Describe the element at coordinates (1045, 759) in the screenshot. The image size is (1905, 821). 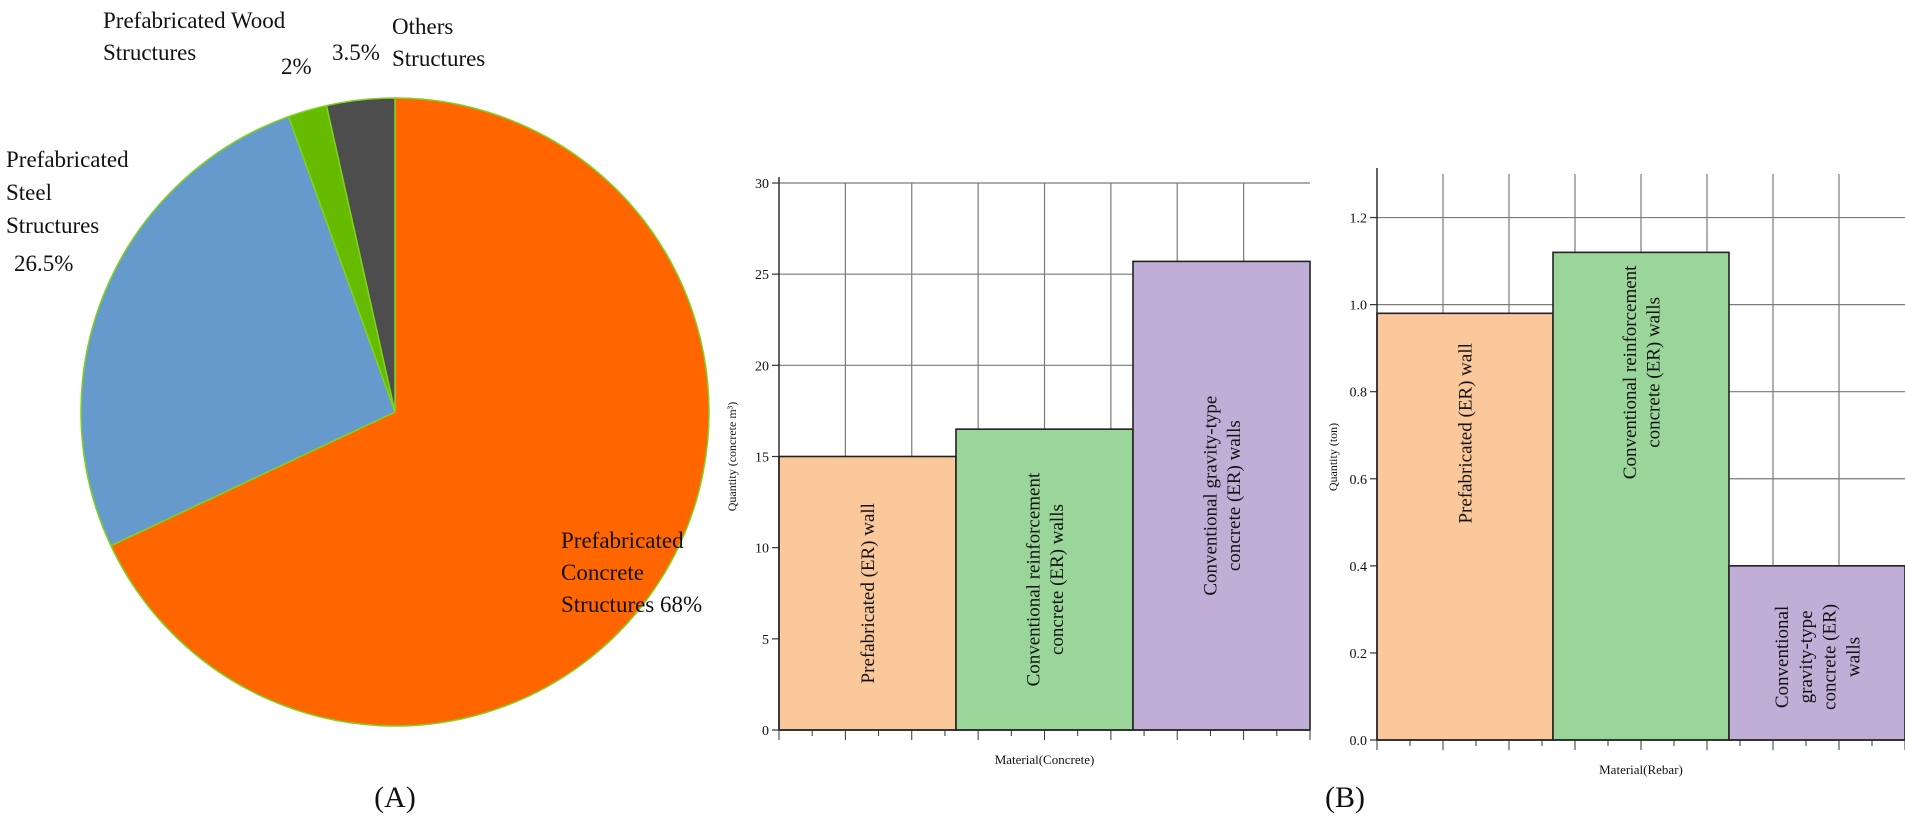
I see `x-axis-title: Material(Concrete)` at that location.